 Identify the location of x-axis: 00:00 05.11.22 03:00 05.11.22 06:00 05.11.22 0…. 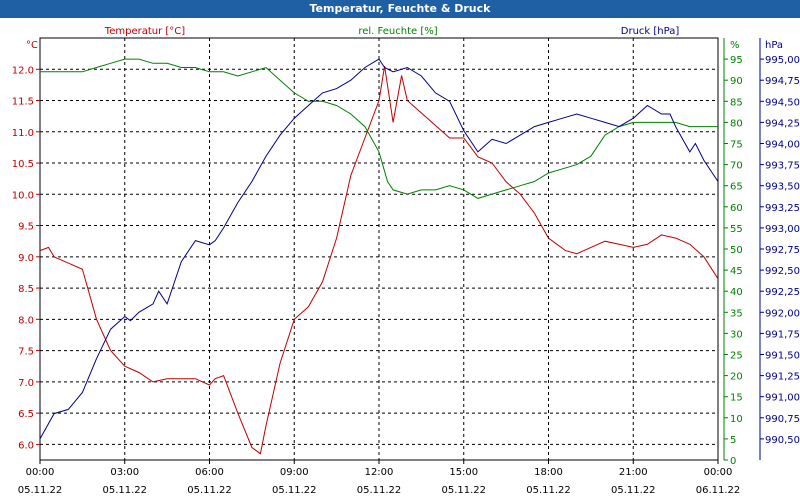
(379, 478).